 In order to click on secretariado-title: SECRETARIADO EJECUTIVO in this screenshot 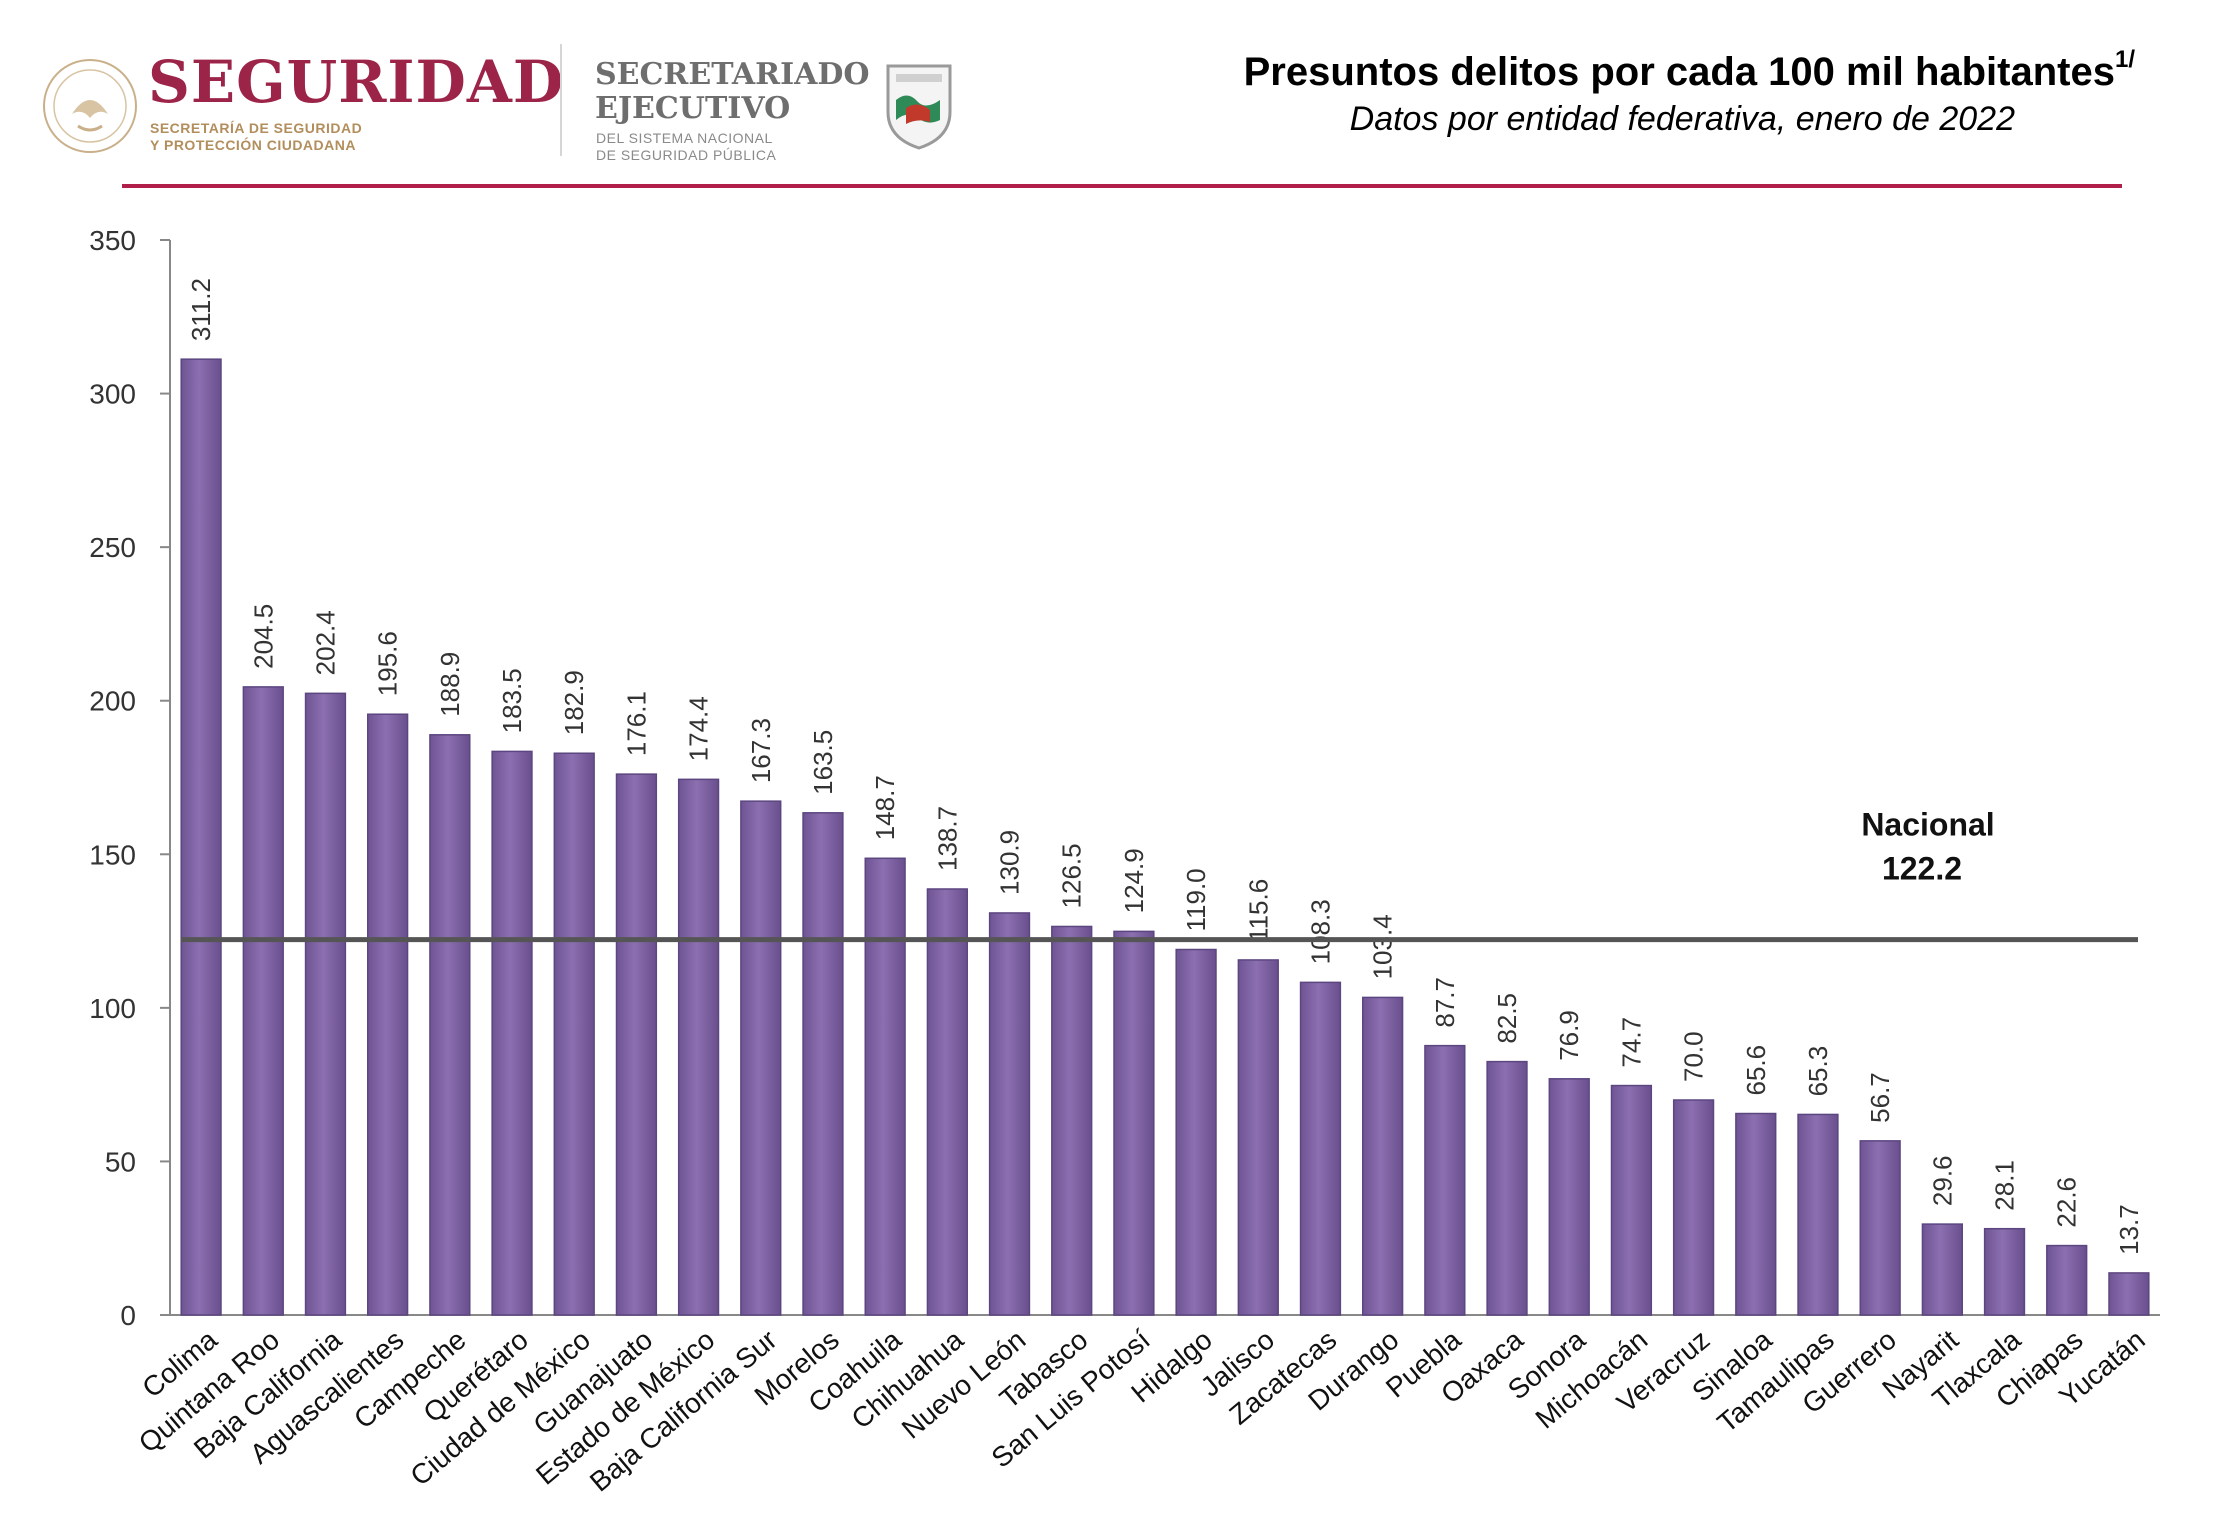, I will do `click(732, 92)`.